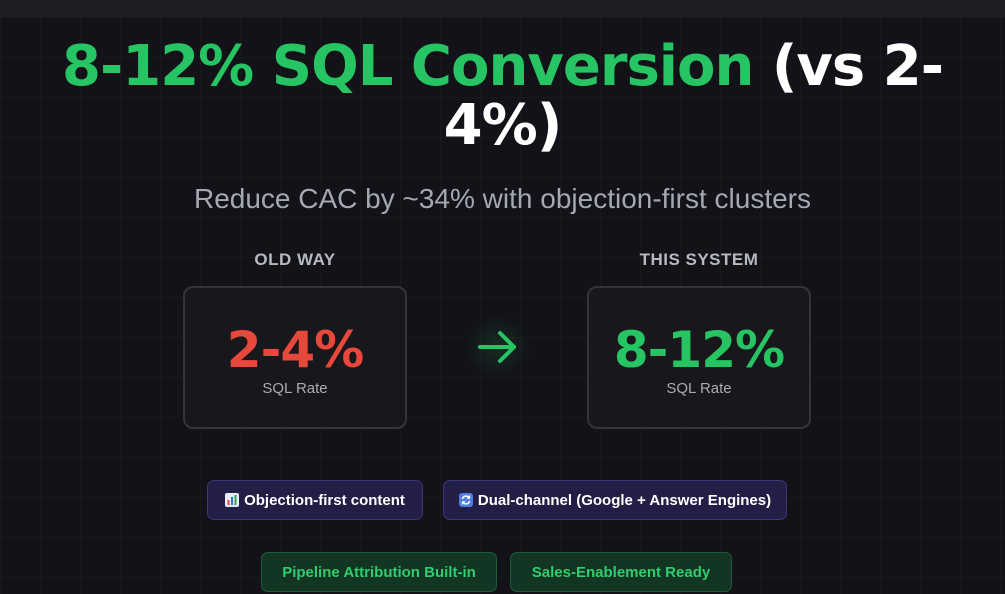 This screenshot has height=594, width=1005. I want to click on refresh-icon, so click(465, 500).